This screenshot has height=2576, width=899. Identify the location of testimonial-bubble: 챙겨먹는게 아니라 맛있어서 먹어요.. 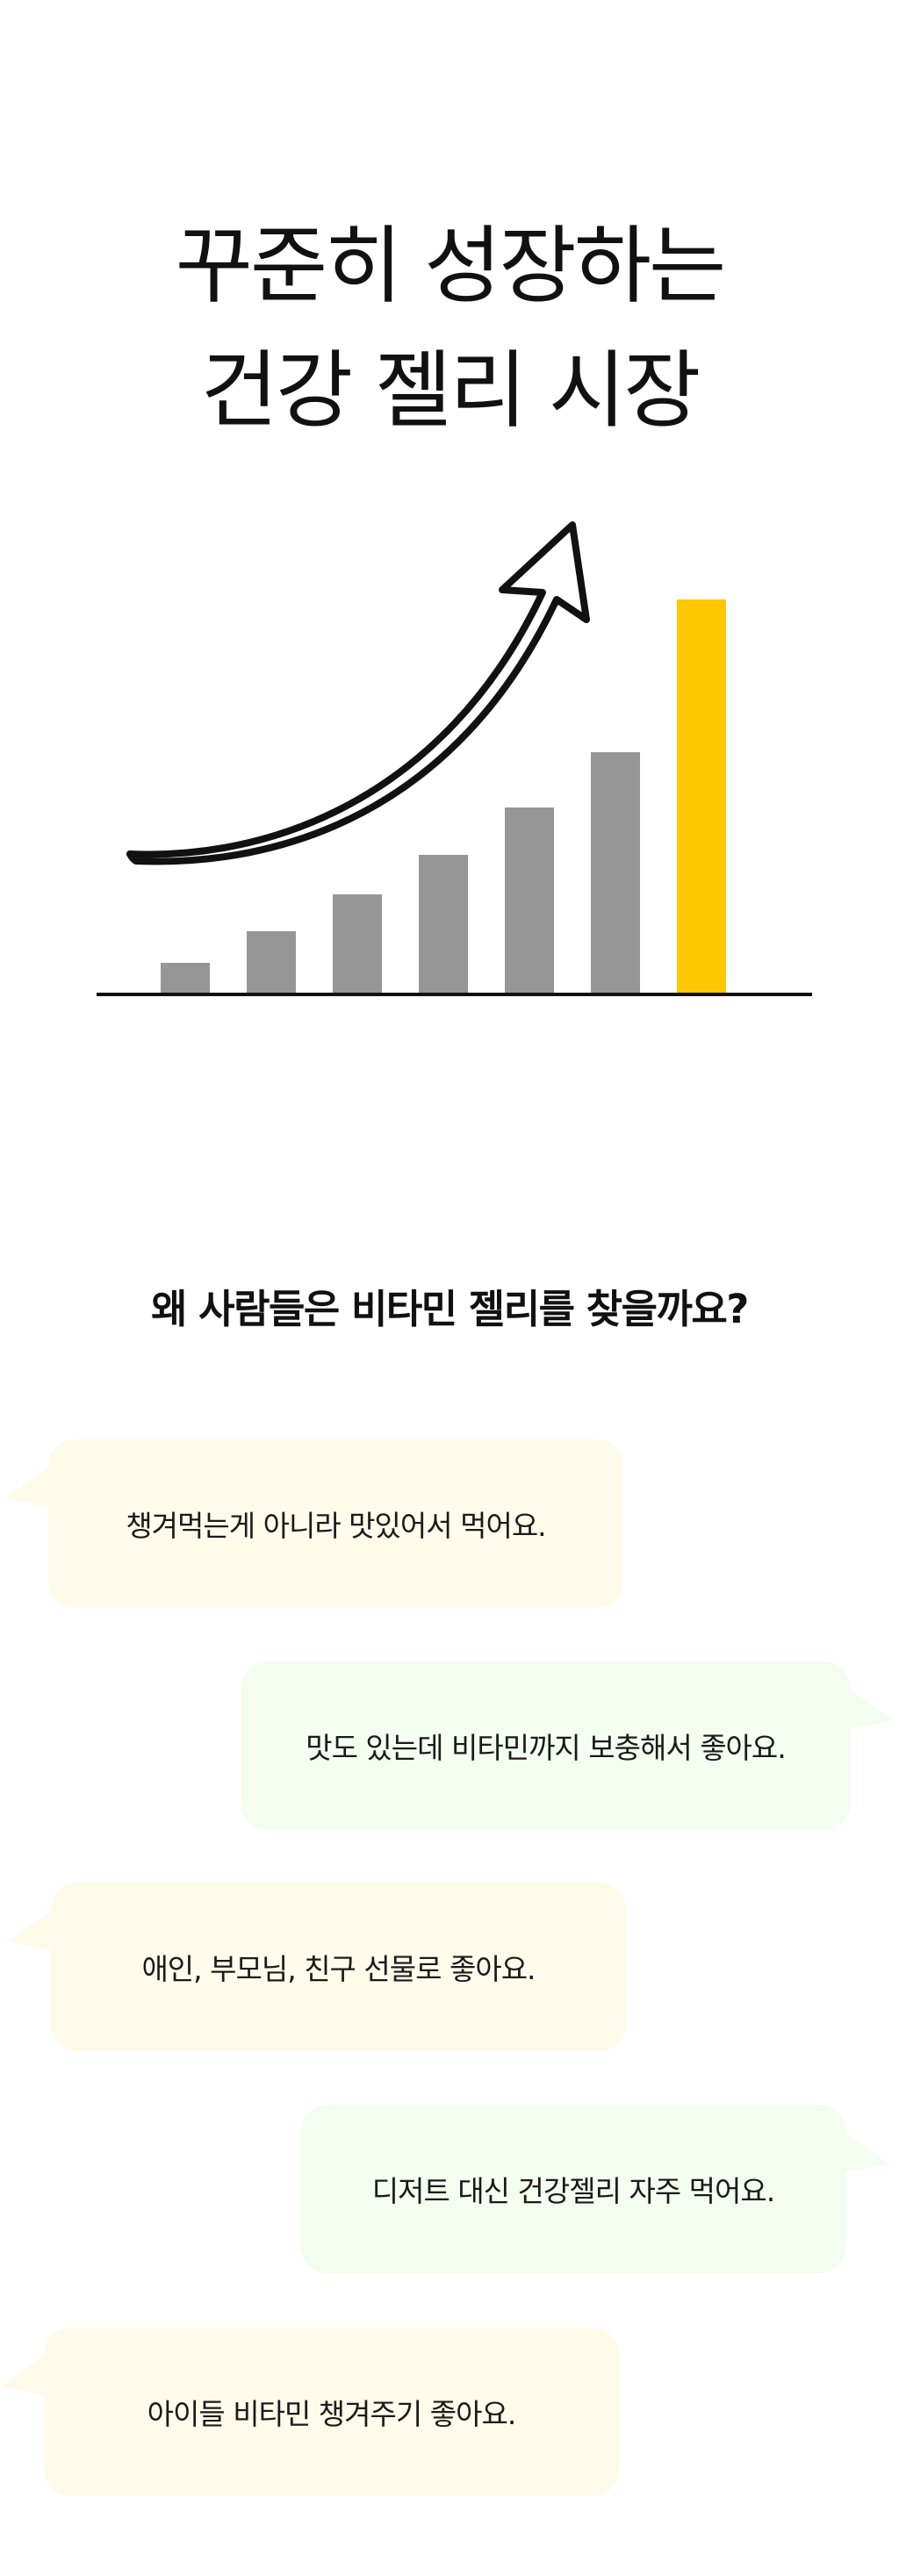
(311, 1524).